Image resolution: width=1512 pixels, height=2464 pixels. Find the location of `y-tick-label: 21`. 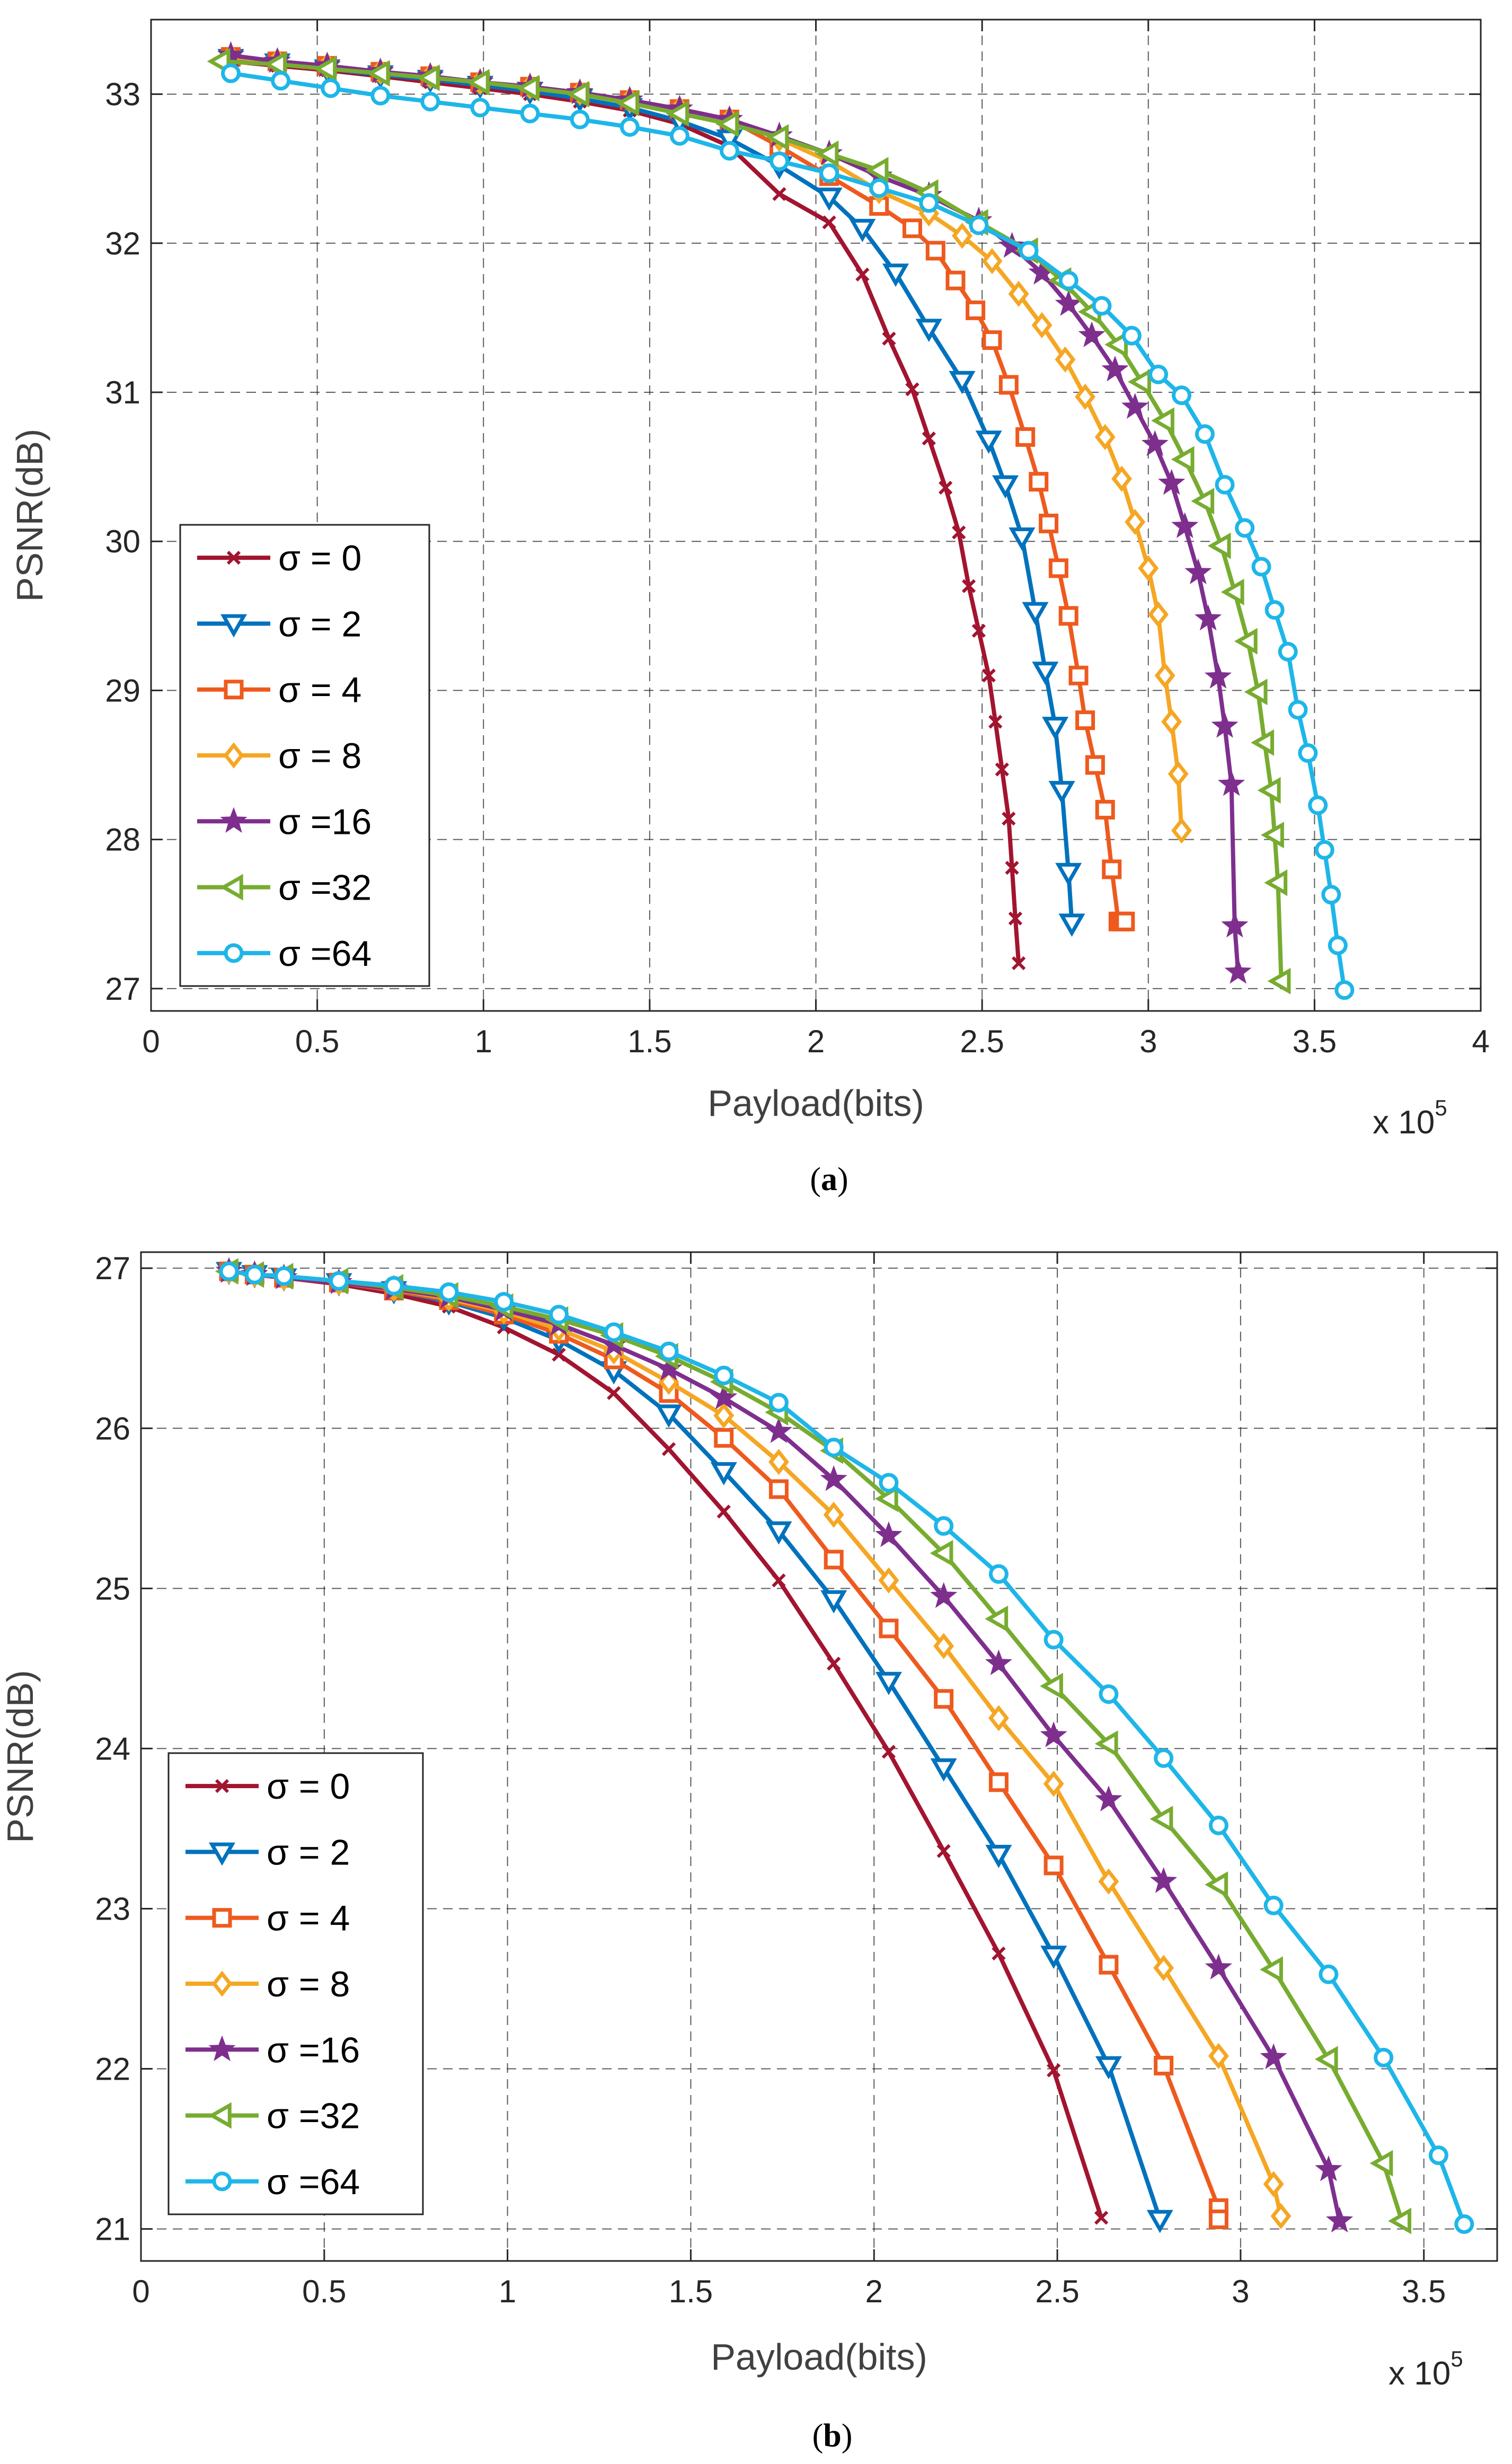

y-tick-label: 21 is located at coordinates (113, 2230).